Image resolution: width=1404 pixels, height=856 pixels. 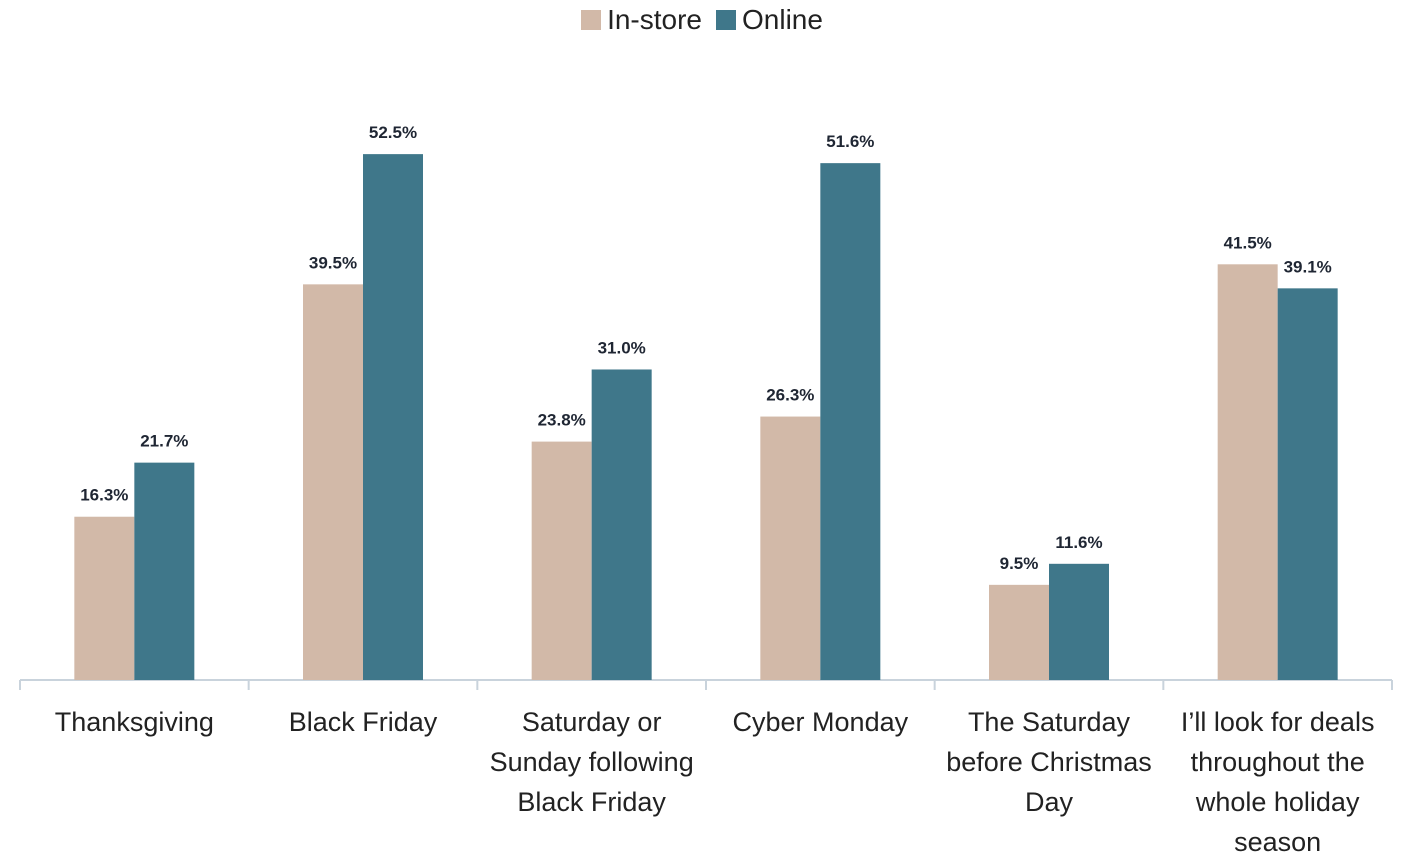 What do you see at coordinates (850, 141) in the screenshot?
I see `data-label: 51.6%` at bounding box center [850, 141].